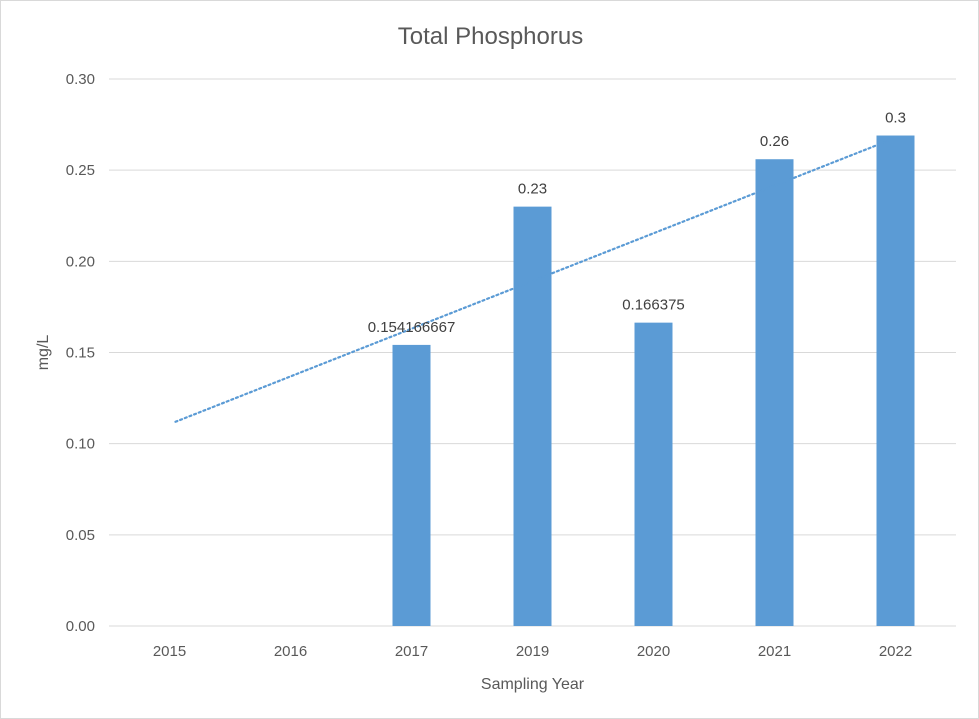 This screenshot has height=719, width=979. What do you see at coordinates (43, 353) in the screenshot?
I see `y-axis-title: mg/L` at bounding box center [43, 353].